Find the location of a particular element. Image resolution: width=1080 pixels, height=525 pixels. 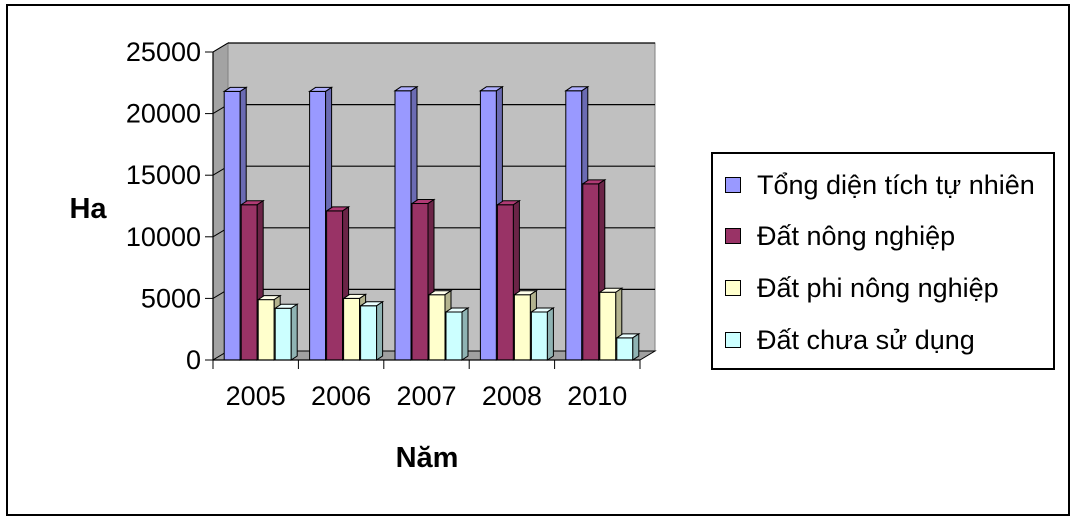

legend-item-3: Đất phi nông nghiệp is located at coordinates (862, 288).